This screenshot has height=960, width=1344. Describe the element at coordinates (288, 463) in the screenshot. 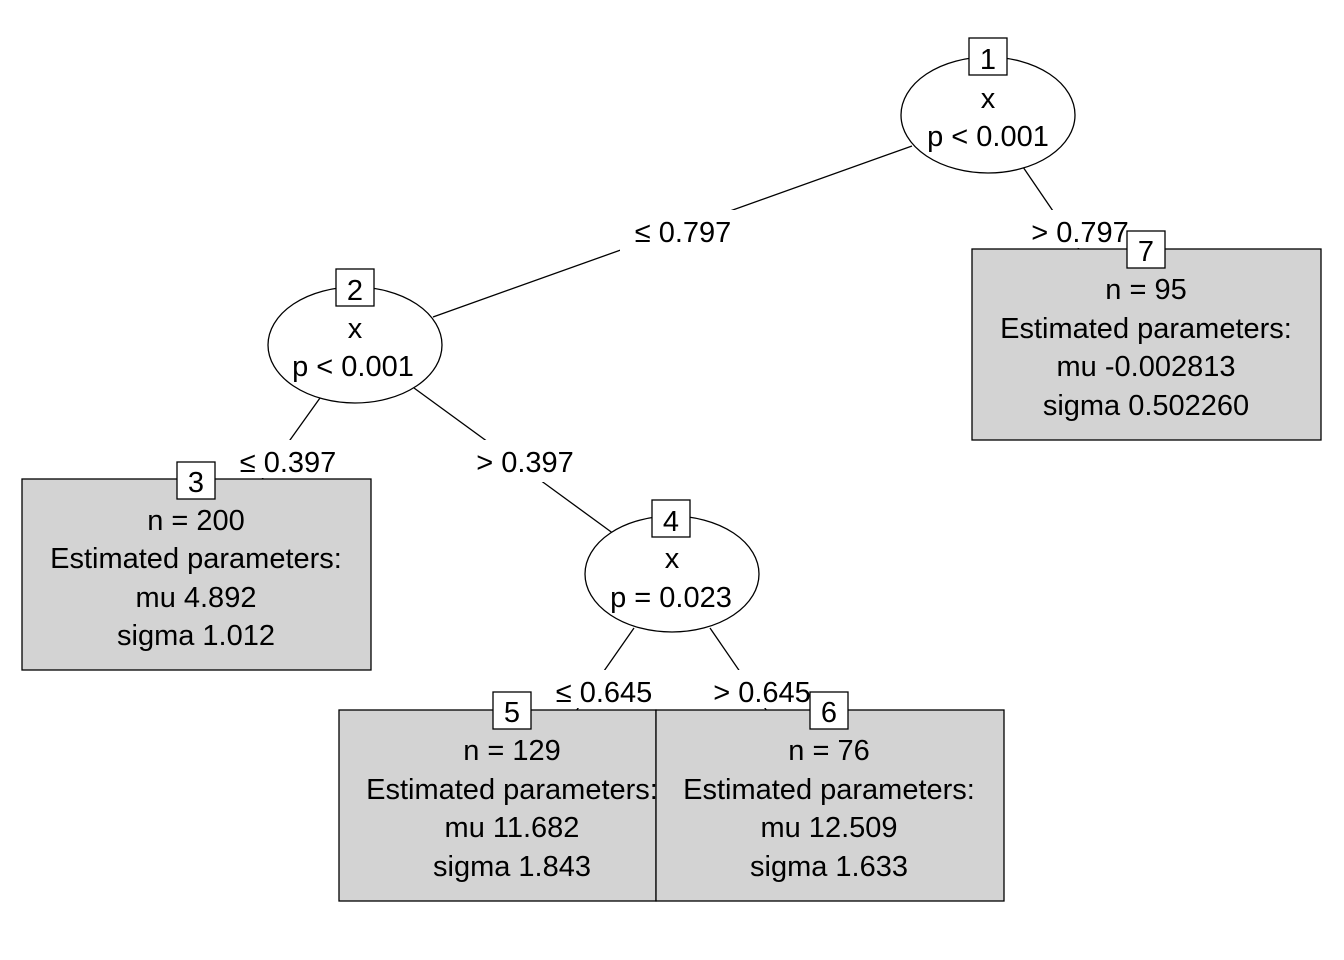

I see `svg-text: ≤ 0.397` at that location.